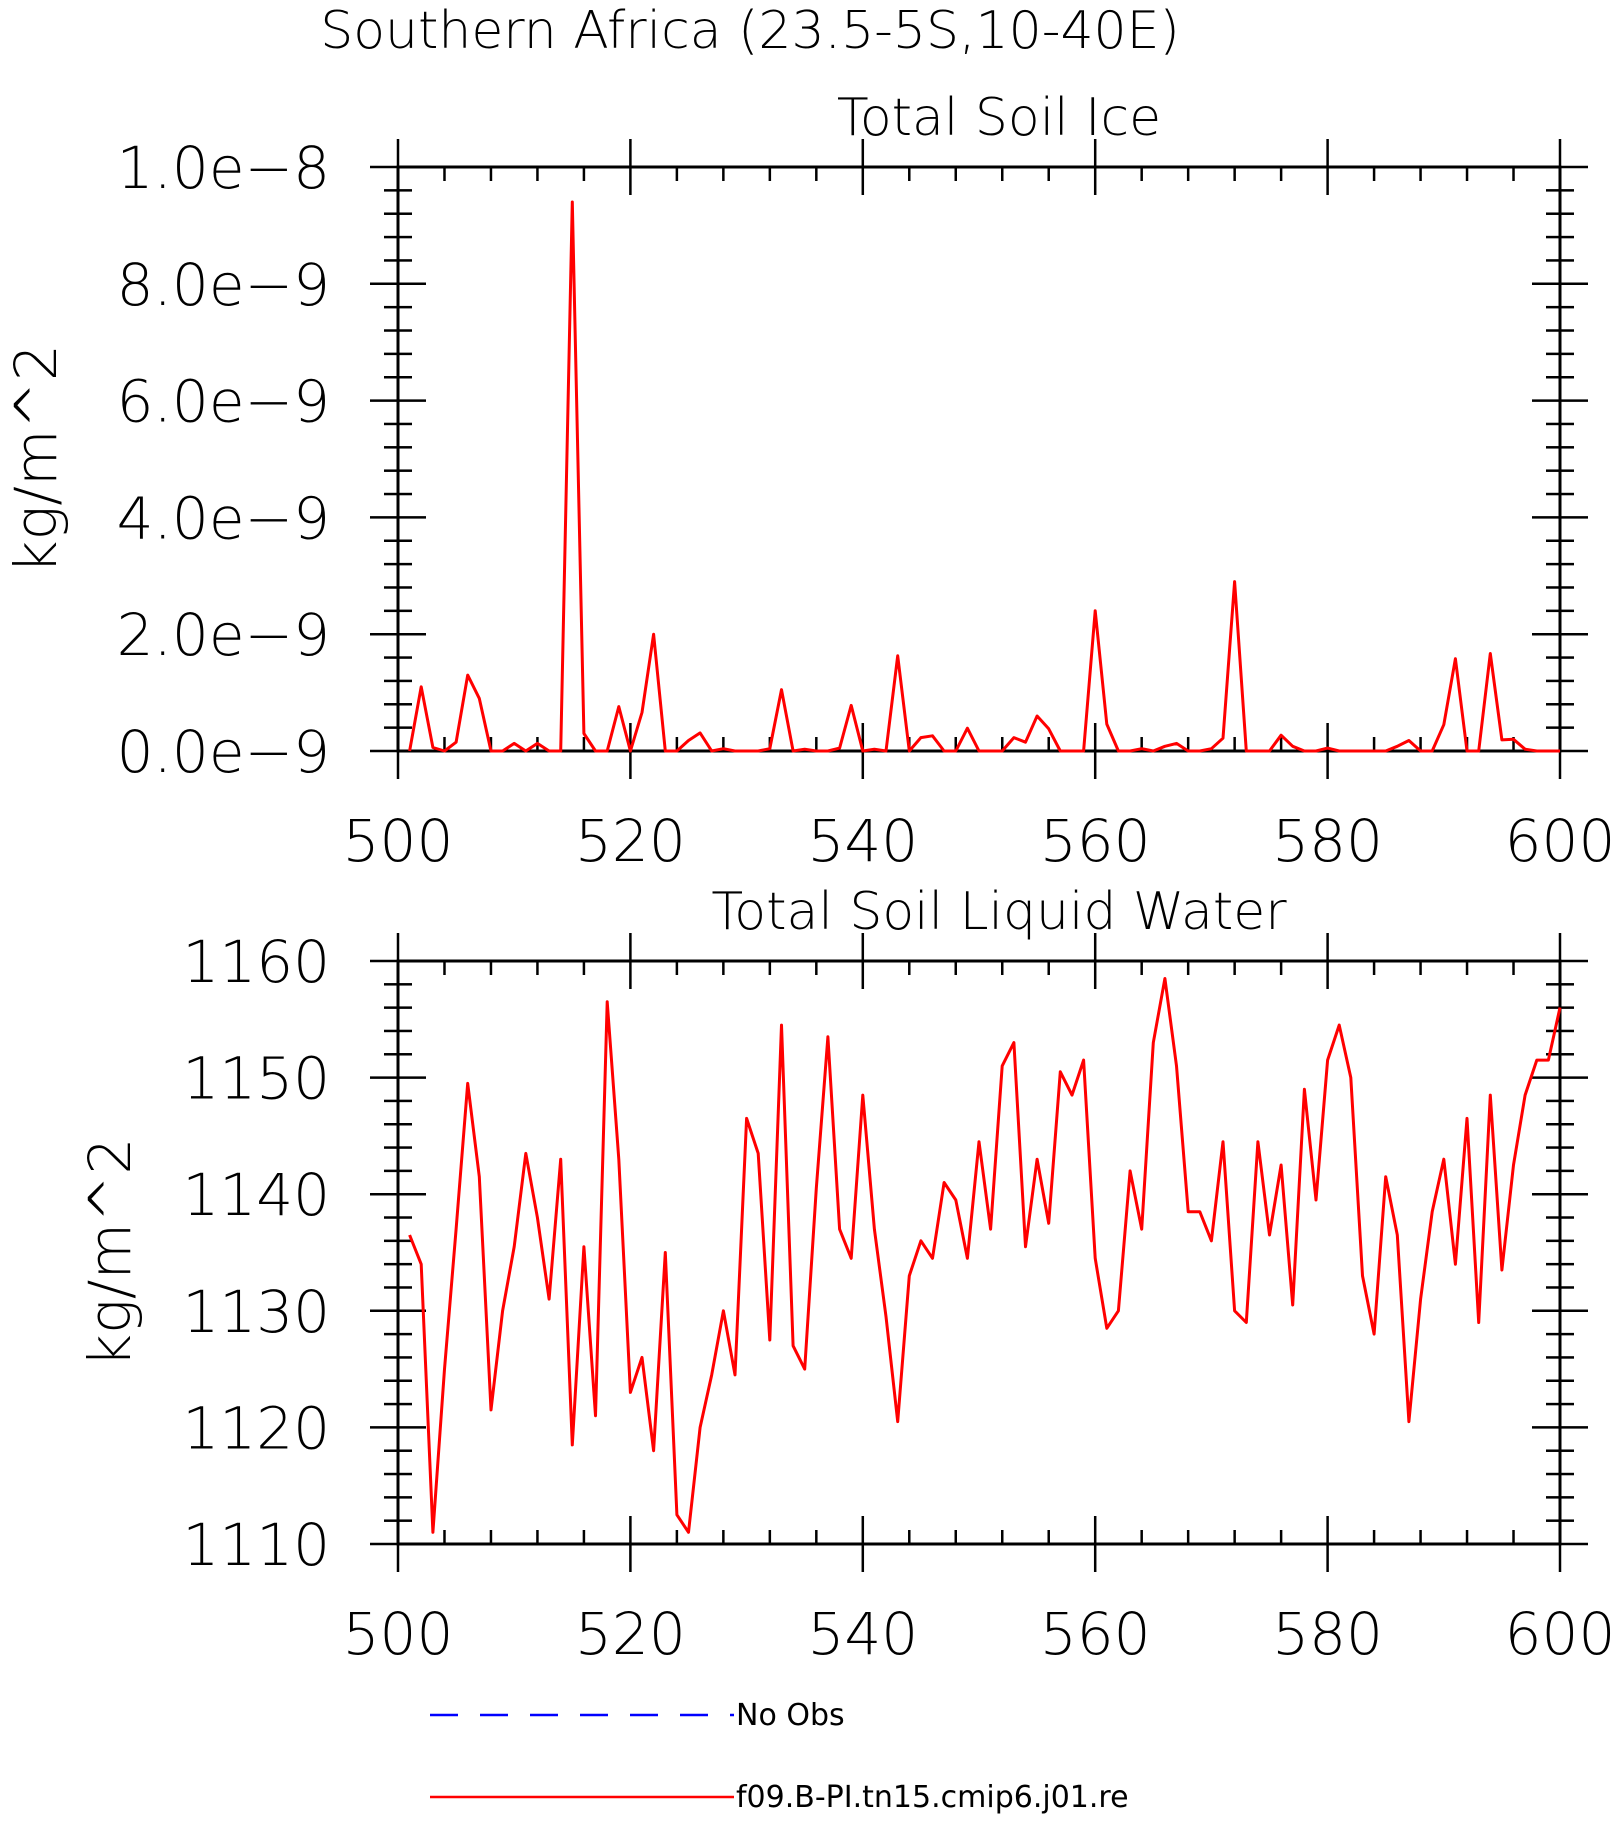 The image size is (1618, 1827). What do you see at coordinates (223, 752) in the screenshot?
I see `y-tick-label: 0.0e−9` at bounding box center [223, 752].